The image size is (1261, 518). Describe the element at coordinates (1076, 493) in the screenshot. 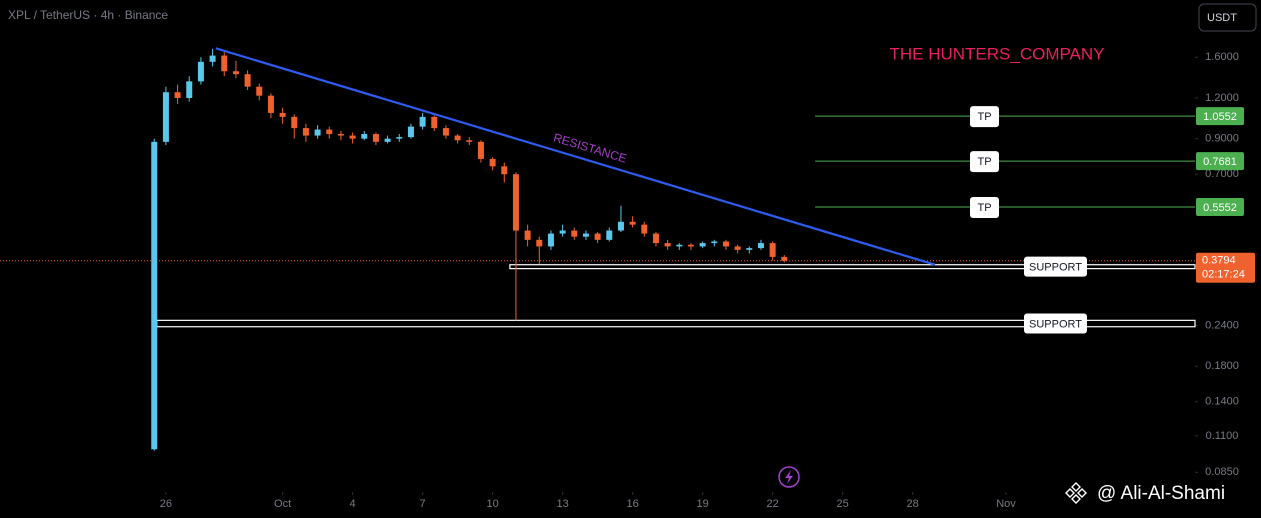

I see `author-logo` at that location.